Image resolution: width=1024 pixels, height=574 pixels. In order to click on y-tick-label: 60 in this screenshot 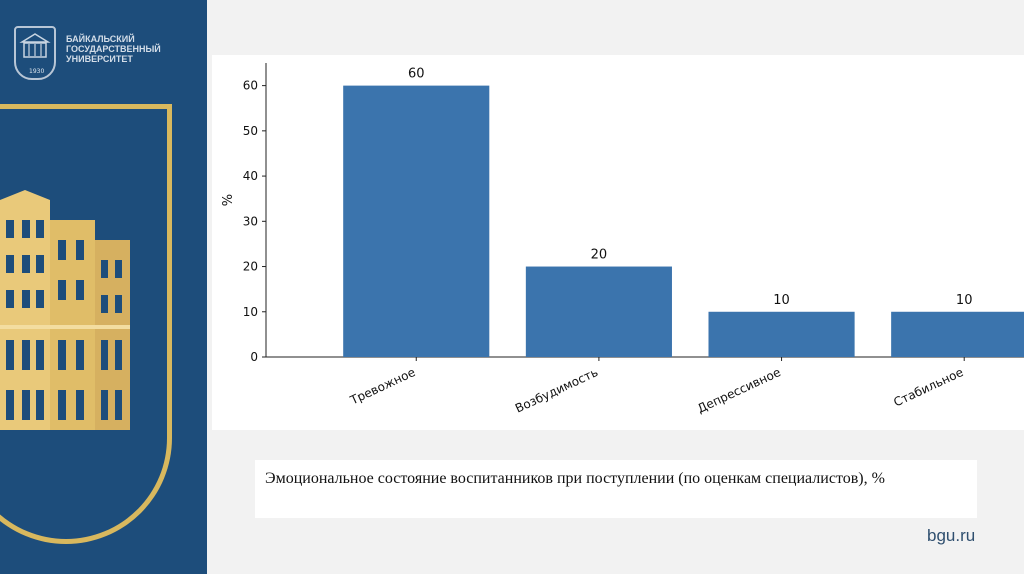, I will do `click(250, 86)`.